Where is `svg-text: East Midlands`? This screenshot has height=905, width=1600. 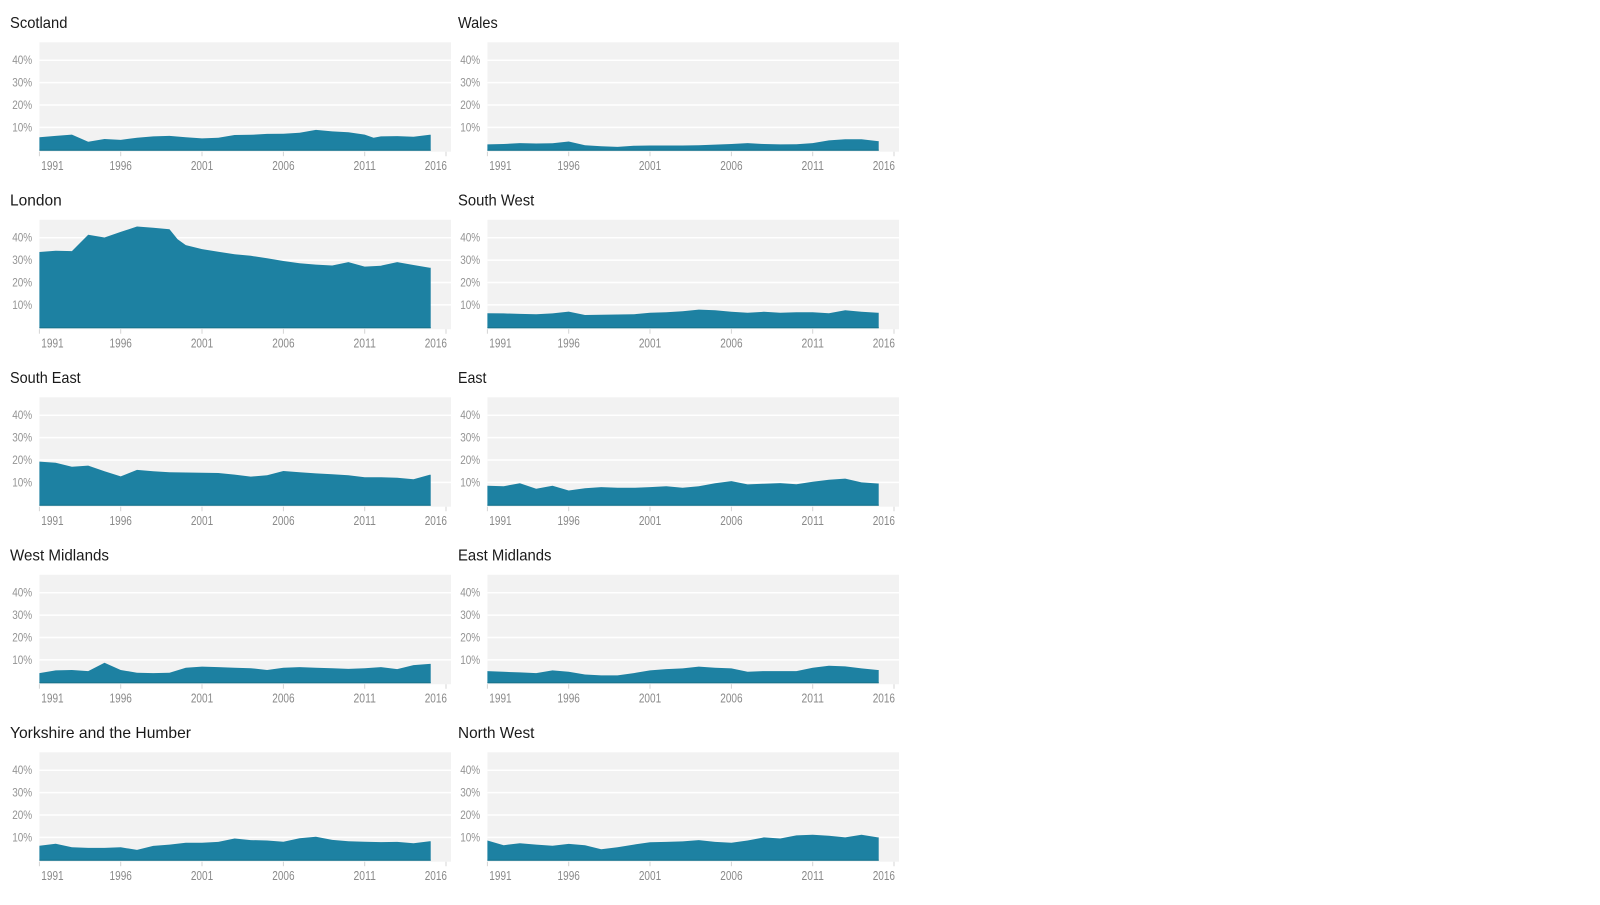
svg-text: East Midlands is located at coordinates (505, 556).